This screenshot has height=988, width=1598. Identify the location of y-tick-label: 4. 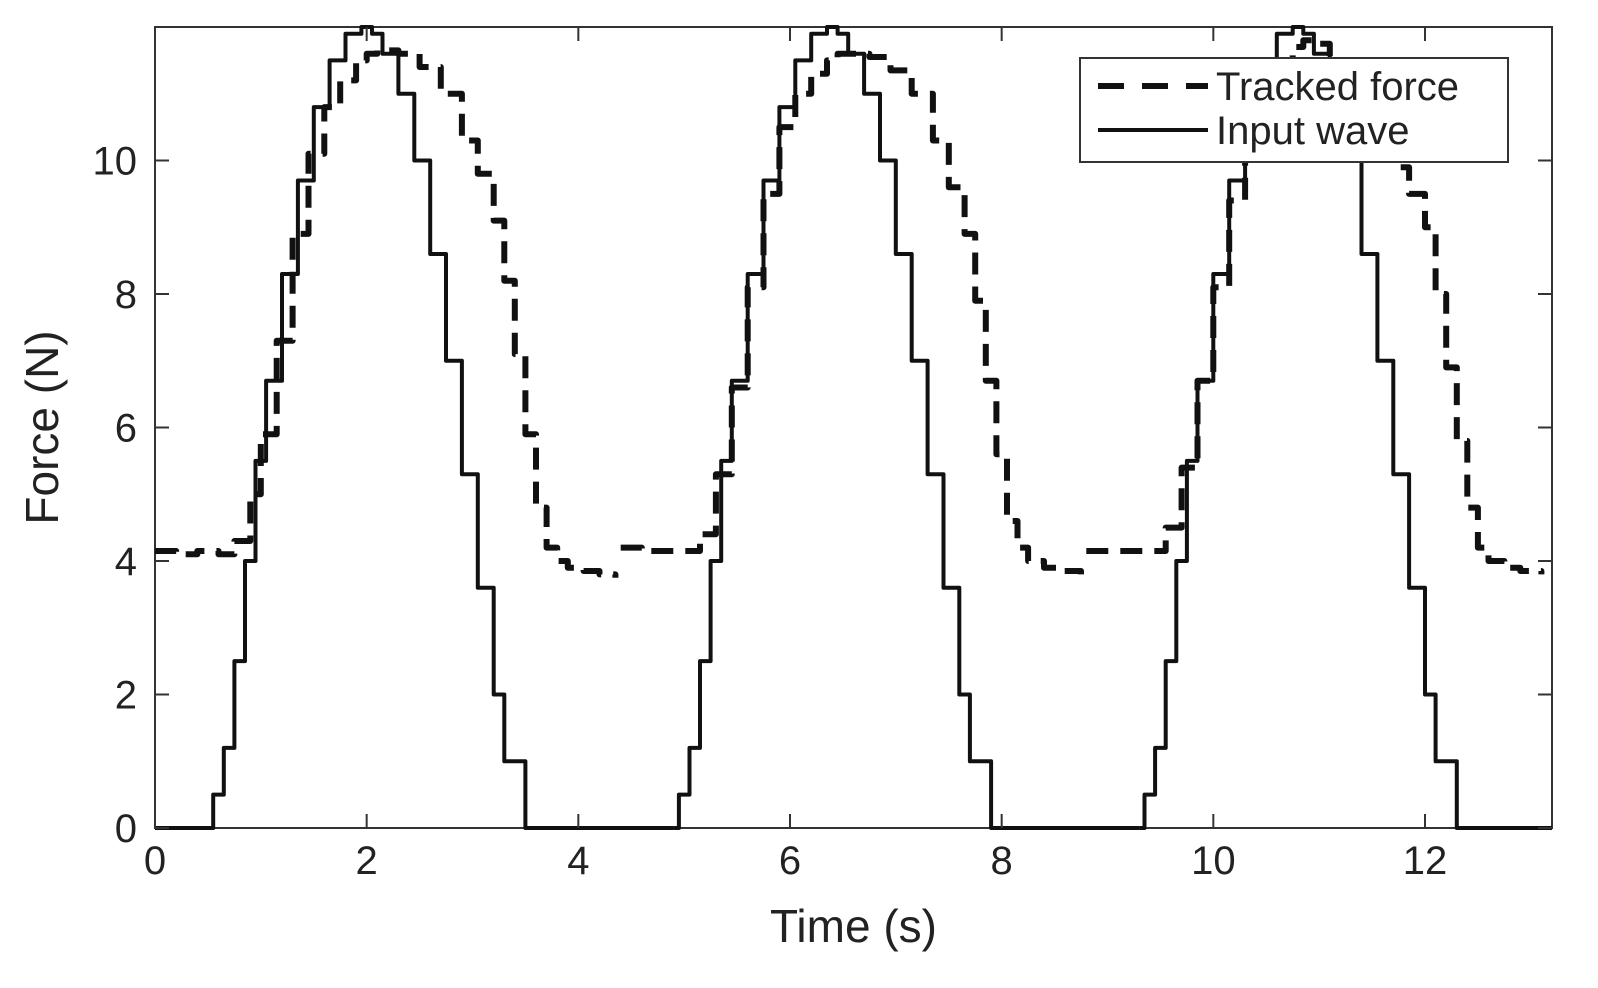
(126, 562).